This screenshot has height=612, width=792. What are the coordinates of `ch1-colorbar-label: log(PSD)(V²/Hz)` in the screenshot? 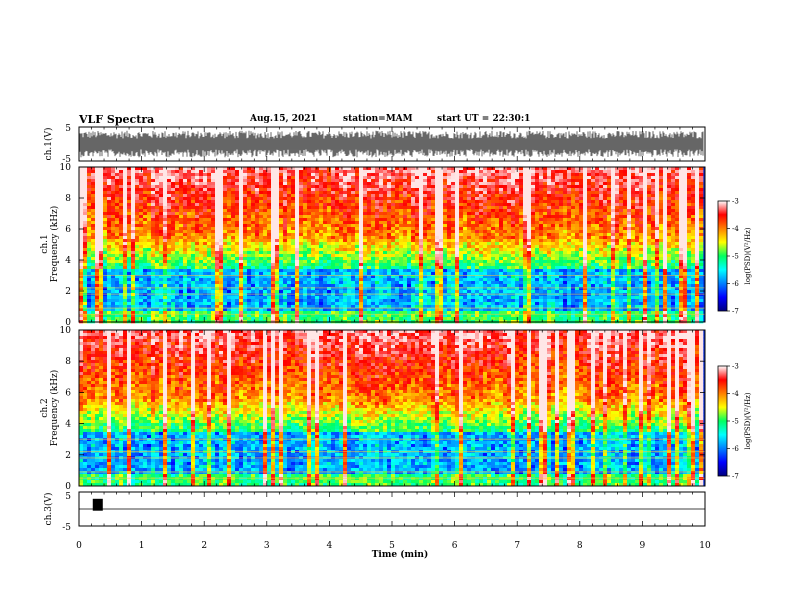 It's located at (748, 255).